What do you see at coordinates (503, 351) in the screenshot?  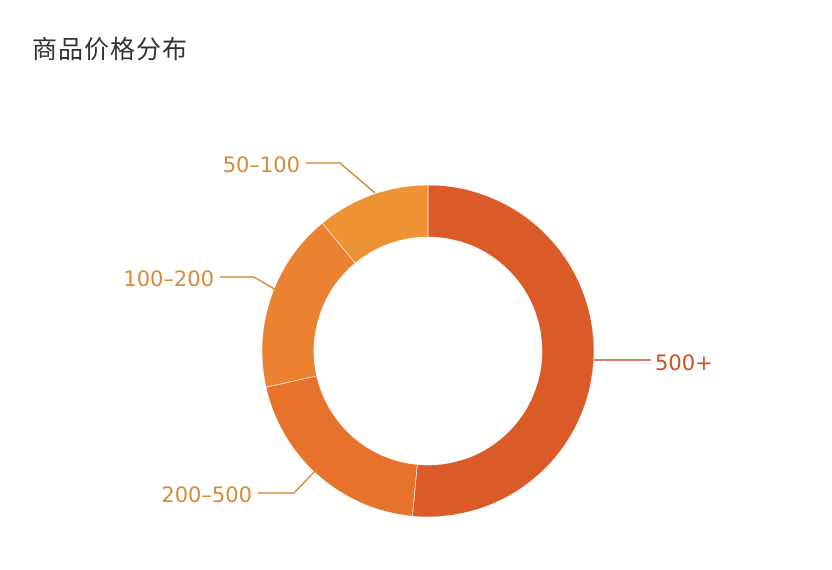 I see `slice-500plus` at bounding box center [503, 351].